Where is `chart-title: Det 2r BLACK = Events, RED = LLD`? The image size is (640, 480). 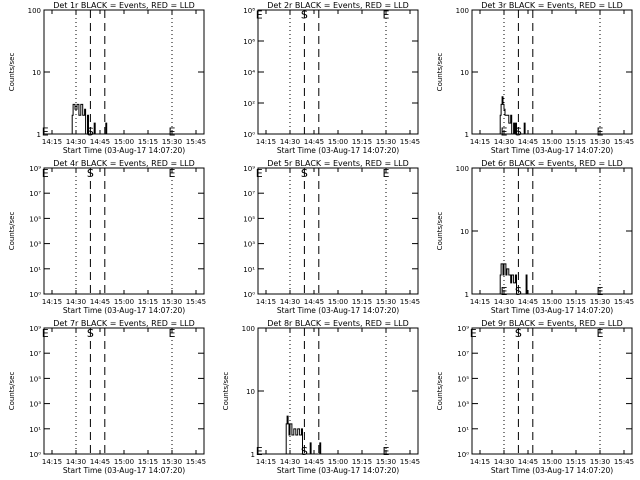
chart-title: Det 2r BLACK = Events, RED = LLD is located at coordinates (338, 5).